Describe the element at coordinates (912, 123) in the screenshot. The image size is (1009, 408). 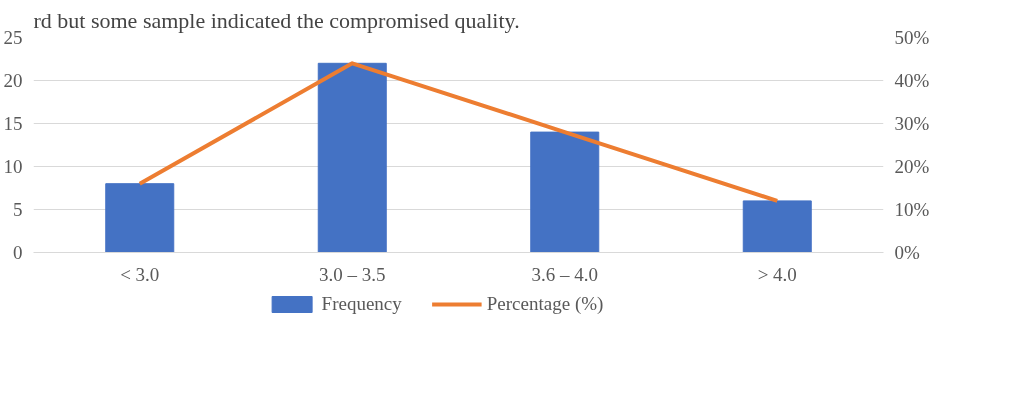
I see `y2-tick-label: 30%` at that location.